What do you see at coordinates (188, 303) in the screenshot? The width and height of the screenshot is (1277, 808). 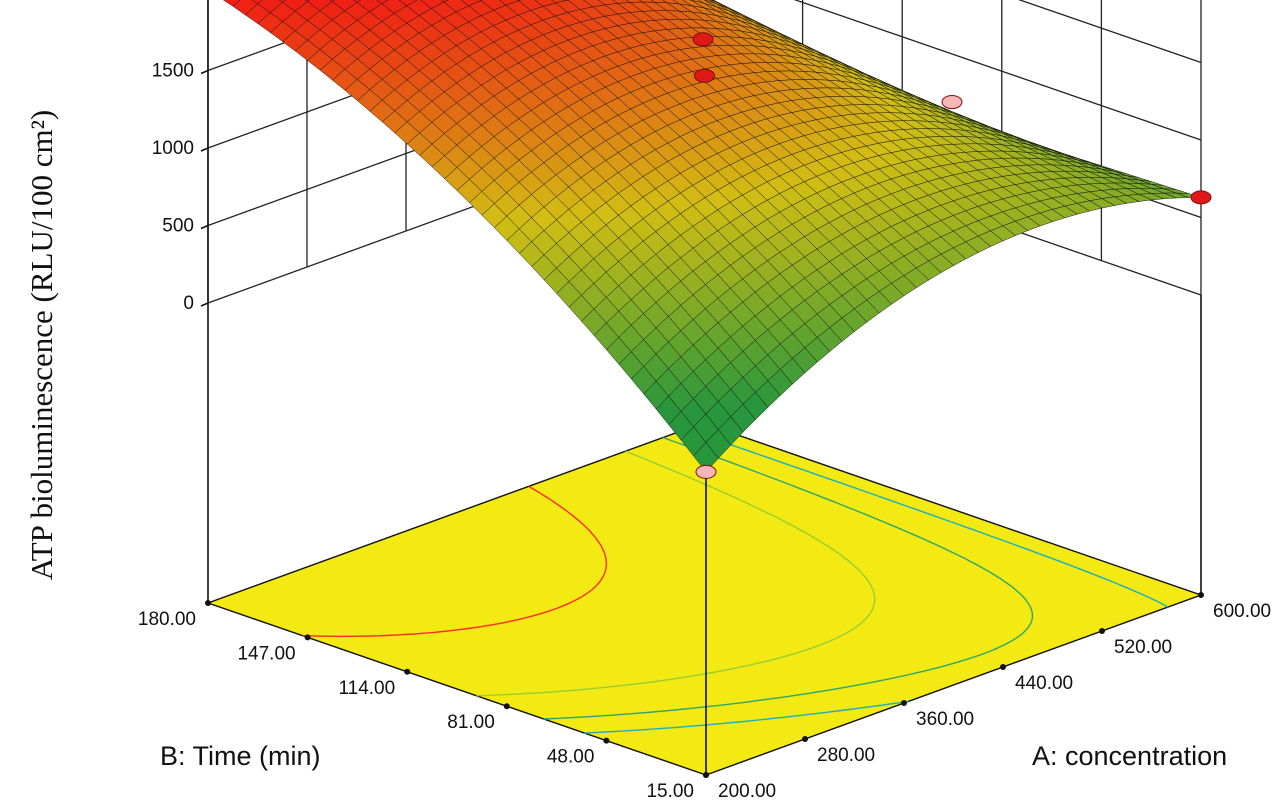 I see `z-tick-label: 0` at bounding box center [188, 303].